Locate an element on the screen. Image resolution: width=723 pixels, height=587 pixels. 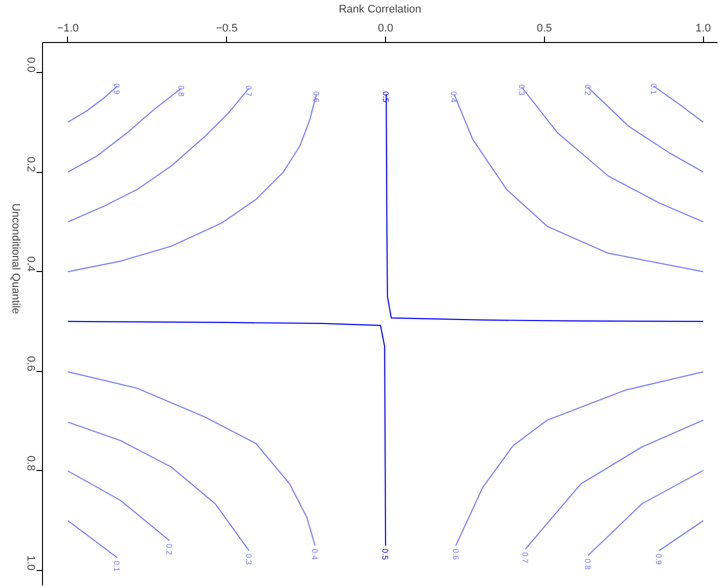
y-tick-label: 0.0 is located at coordinates (30, 64).